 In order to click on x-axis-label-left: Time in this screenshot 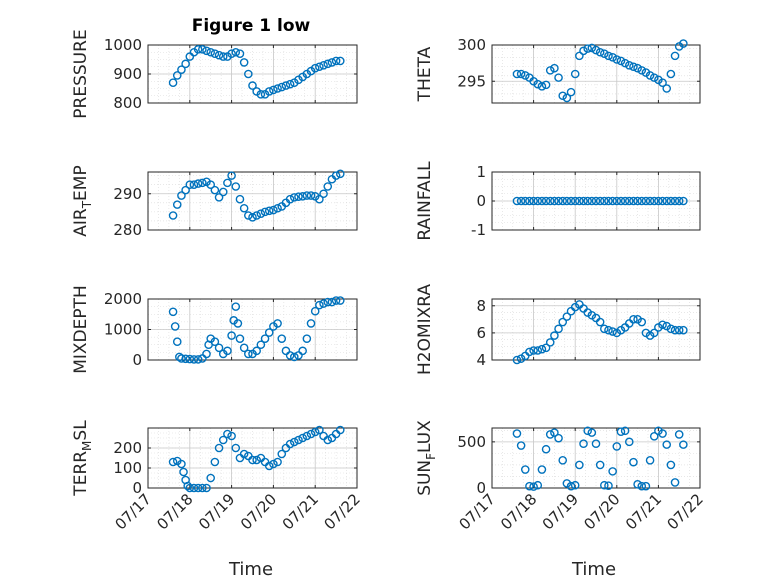, I will do `click(250, 569)`.